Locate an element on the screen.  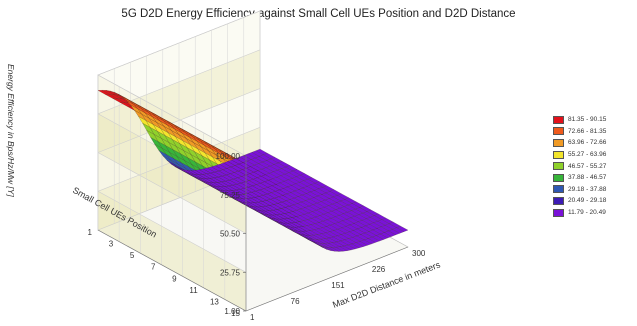
legend-label: 63.96 - 72.66 is located at coordinates (587, 143).